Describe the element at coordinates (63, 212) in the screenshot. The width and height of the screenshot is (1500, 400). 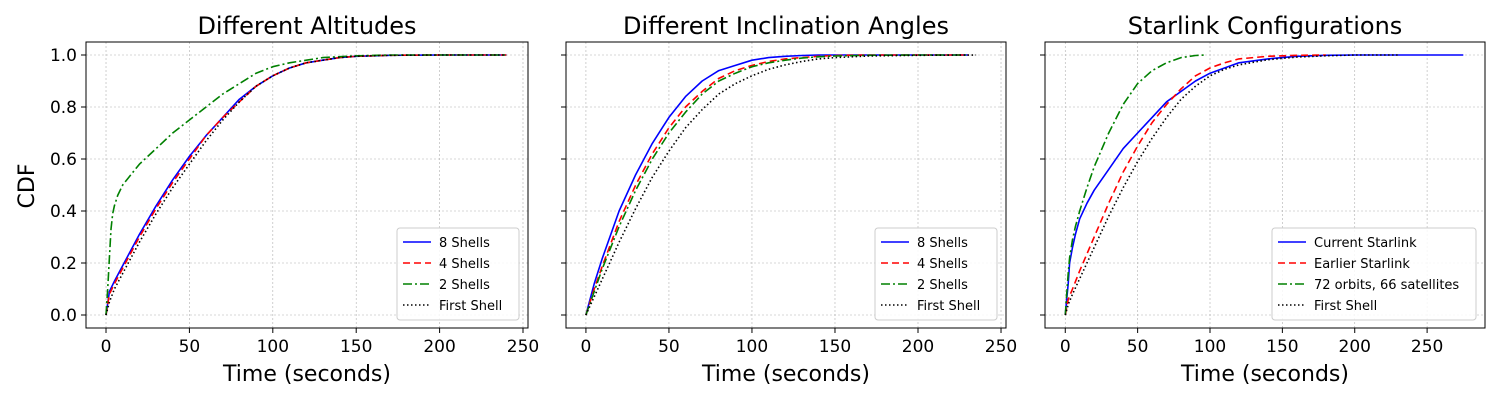
I see `y-tick-label: 0.4` at that location.